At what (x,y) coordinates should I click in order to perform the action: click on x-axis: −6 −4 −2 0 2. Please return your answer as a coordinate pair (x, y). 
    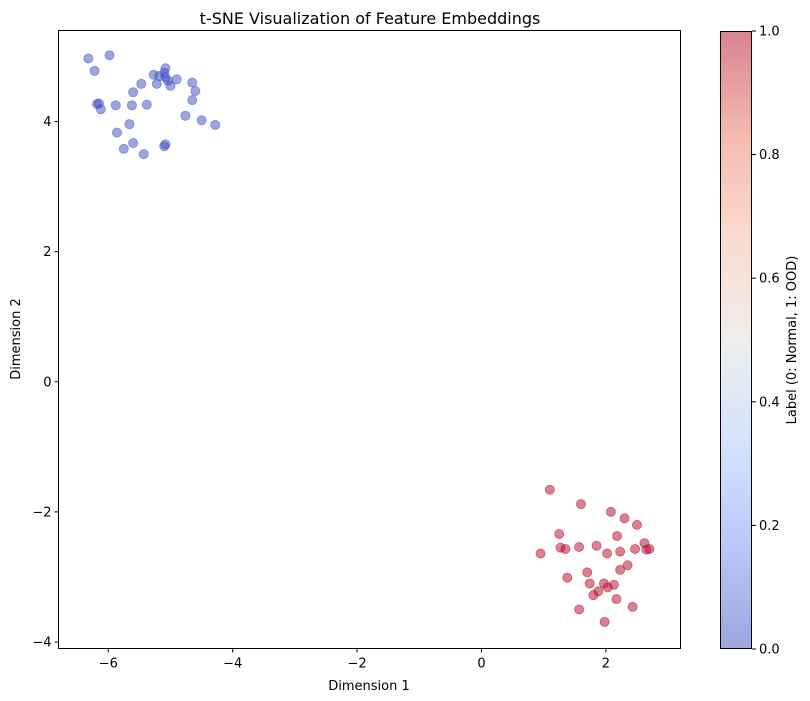
    Looking at the image, I should click on (354, 660).